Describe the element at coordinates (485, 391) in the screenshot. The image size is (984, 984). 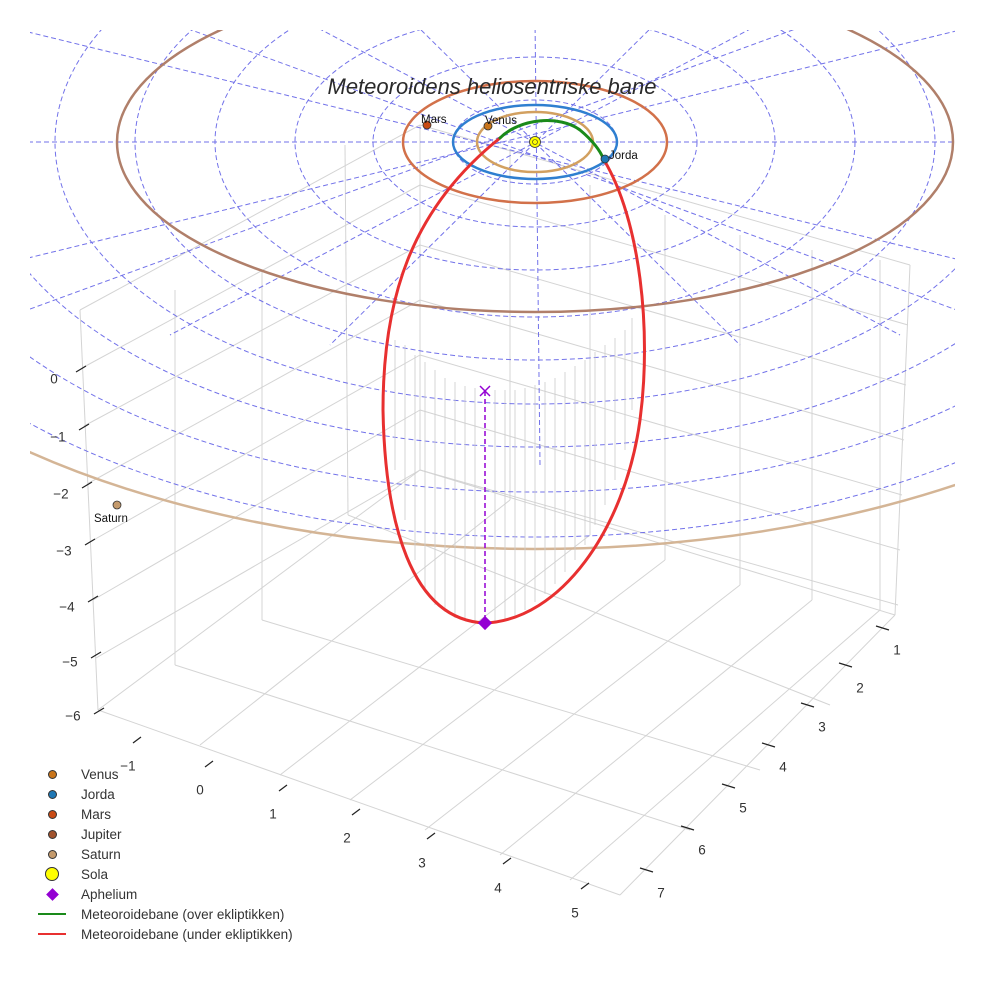
I see `aphelion-projection-x-icon` at that location.